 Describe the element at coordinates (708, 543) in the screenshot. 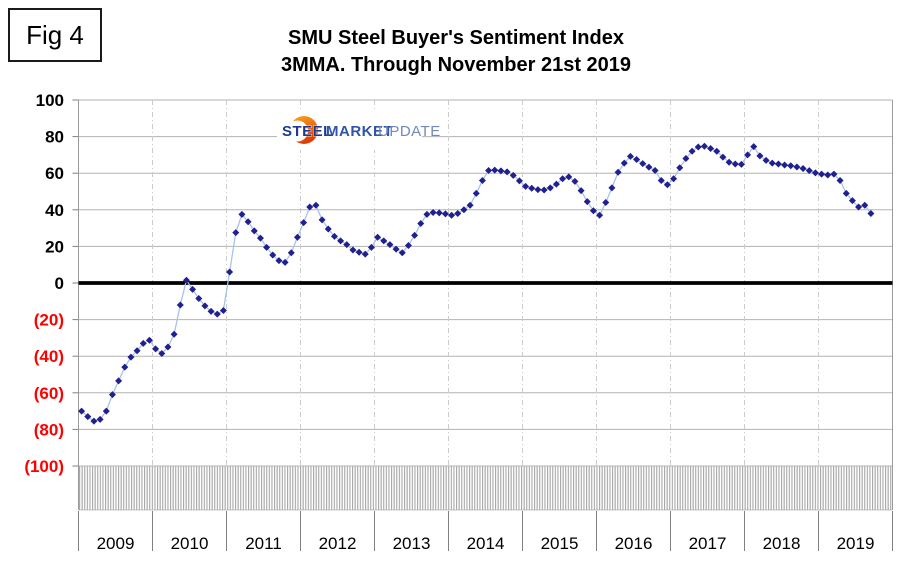

I see `year-label: 2017` at that location.